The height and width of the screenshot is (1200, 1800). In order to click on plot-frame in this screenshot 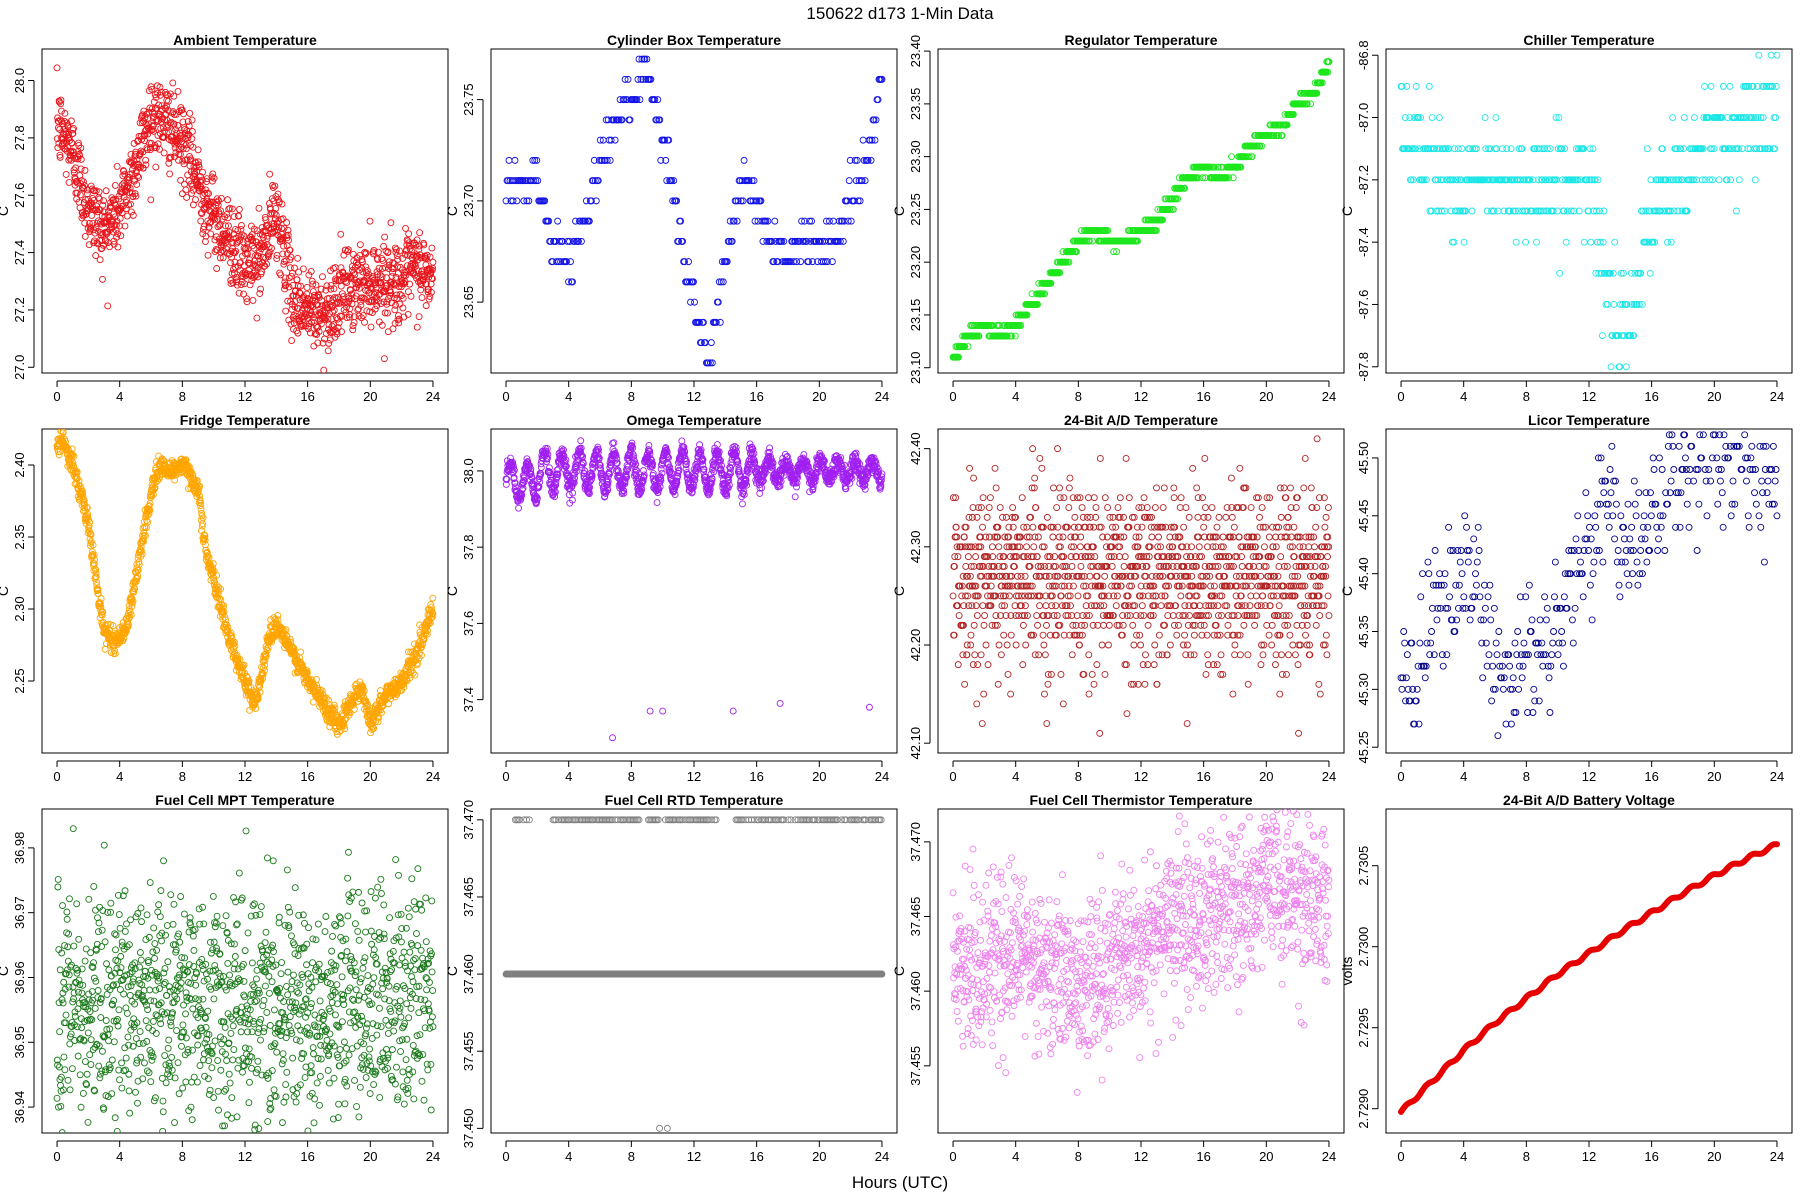, I will do `click(245, 211)`.